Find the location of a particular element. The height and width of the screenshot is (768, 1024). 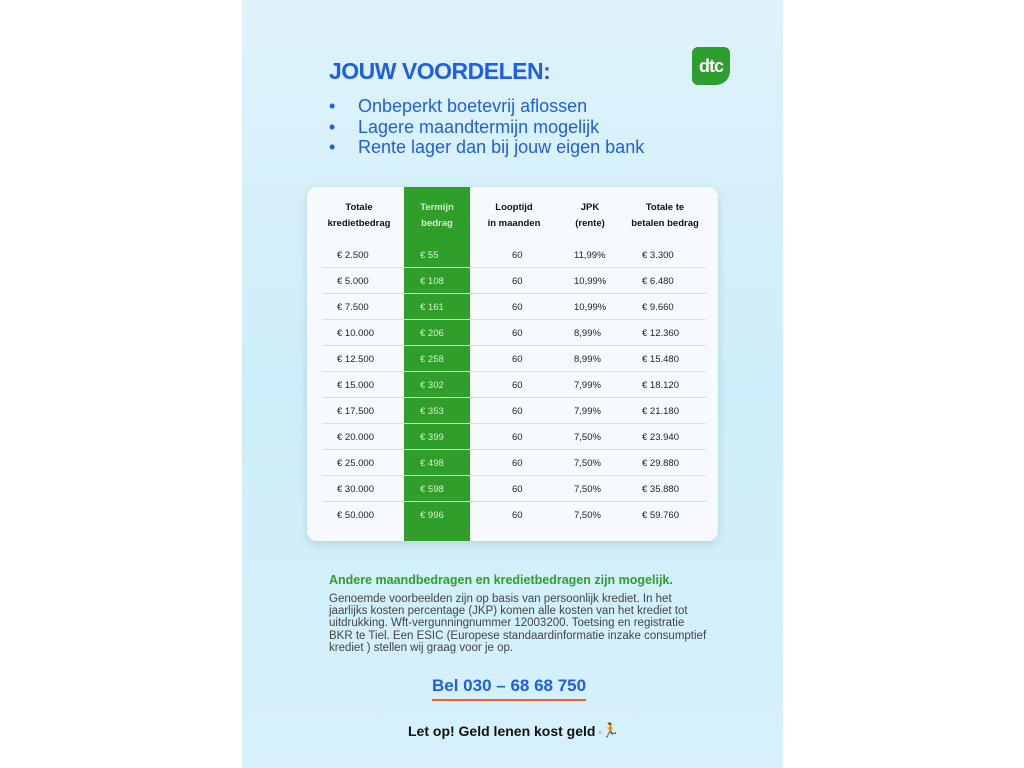

benefit-item: • Onbeperkt boetevrij aflossen is located at coordinates (486, 106).